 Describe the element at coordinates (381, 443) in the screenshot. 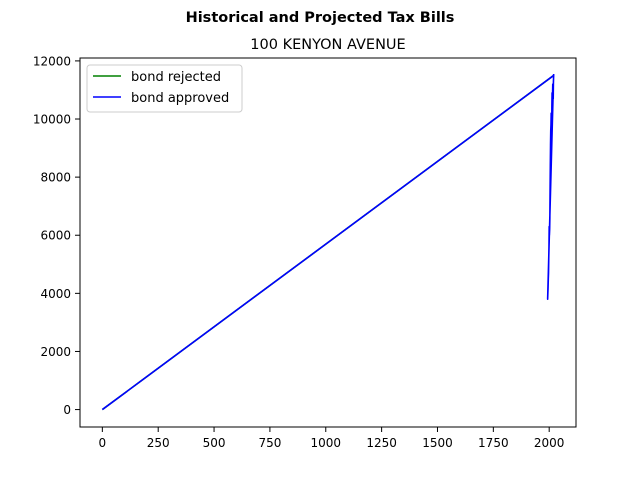

I see `x-tick-label: 1250` at that location.